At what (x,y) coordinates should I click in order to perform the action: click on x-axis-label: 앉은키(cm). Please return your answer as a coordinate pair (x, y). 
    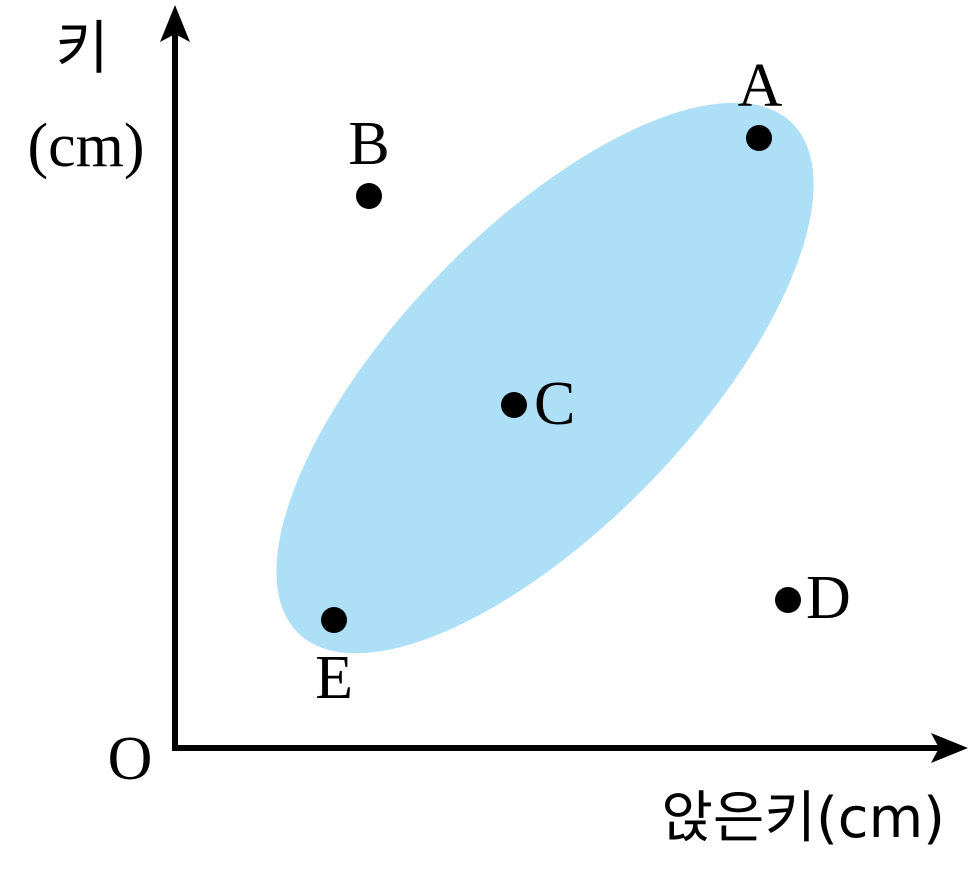
    Looking at the image, I should click on (803, 818).